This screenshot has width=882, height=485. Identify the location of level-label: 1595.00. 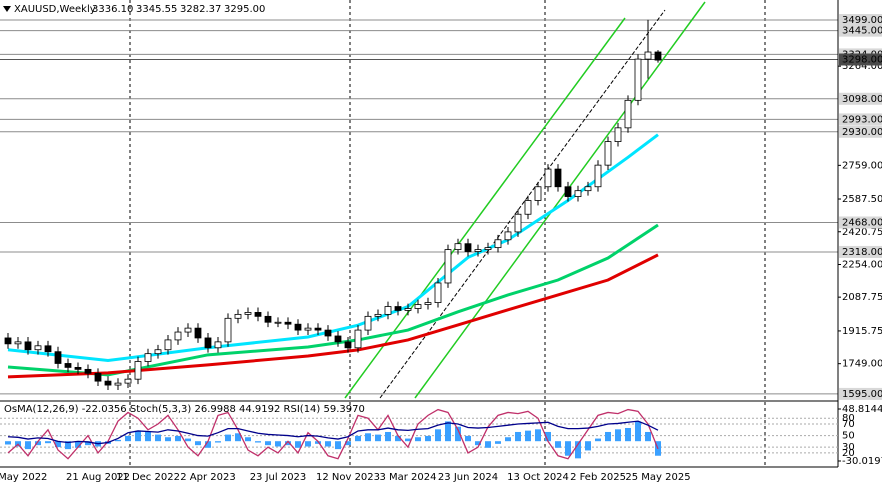
(862, 394).